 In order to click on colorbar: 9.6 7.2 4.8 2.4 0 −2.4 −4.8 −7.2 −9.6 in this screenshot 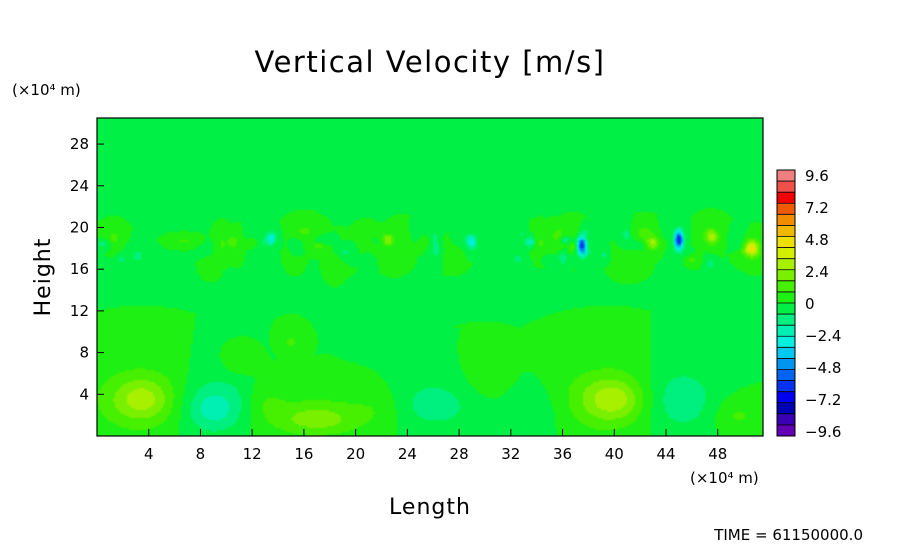, I will do `click(808, 304)`.